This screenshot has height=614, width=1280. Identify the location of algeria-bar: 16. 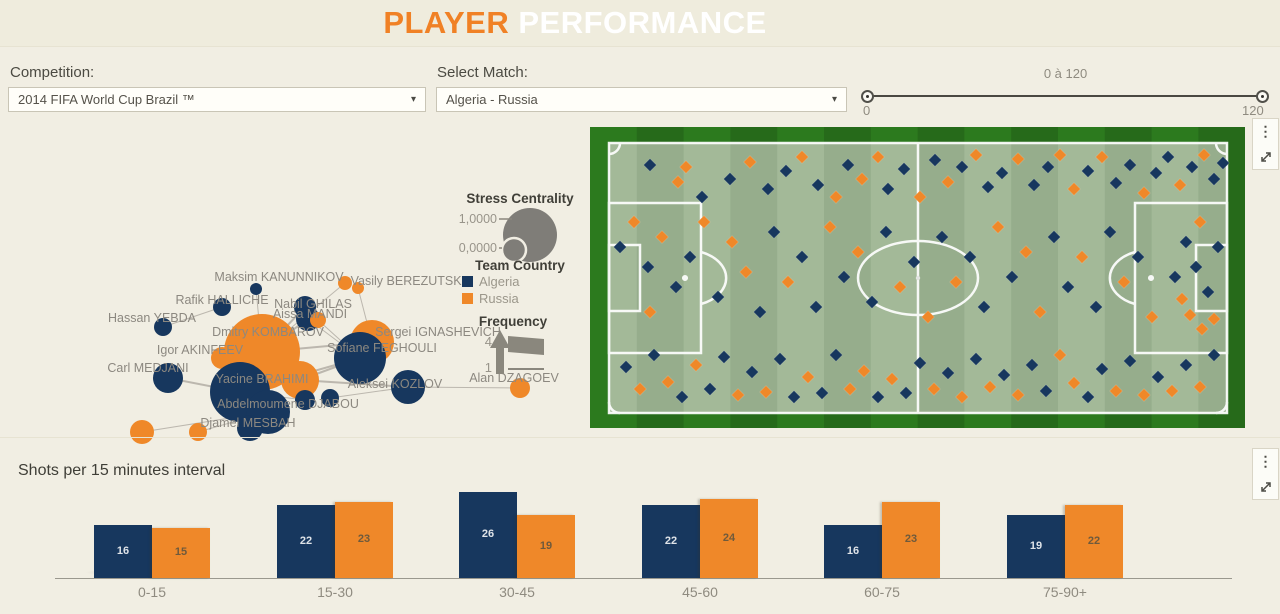
(853, 551).